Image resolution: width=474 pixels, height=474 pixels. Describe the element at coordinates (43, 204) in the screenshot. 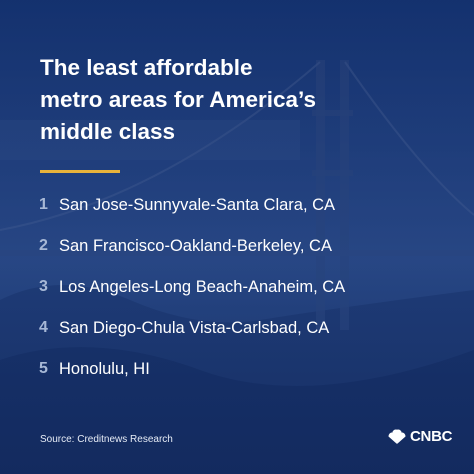

I see `rank-number: 1` at that location.